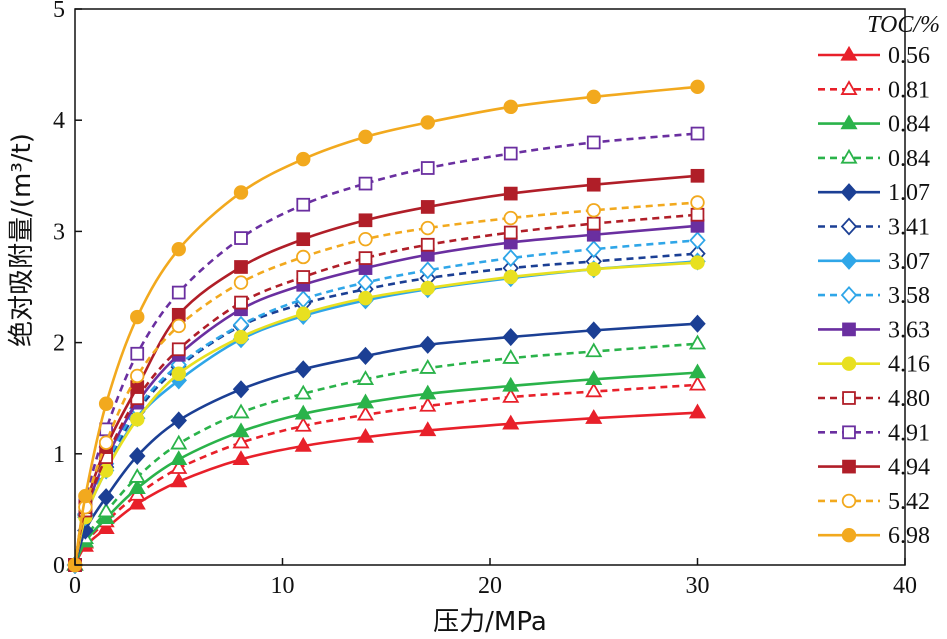  What do you see at coordinates (909, 502) in the screenshot?
I see `legend-label: 5.42` at bounding box center [909, 502].